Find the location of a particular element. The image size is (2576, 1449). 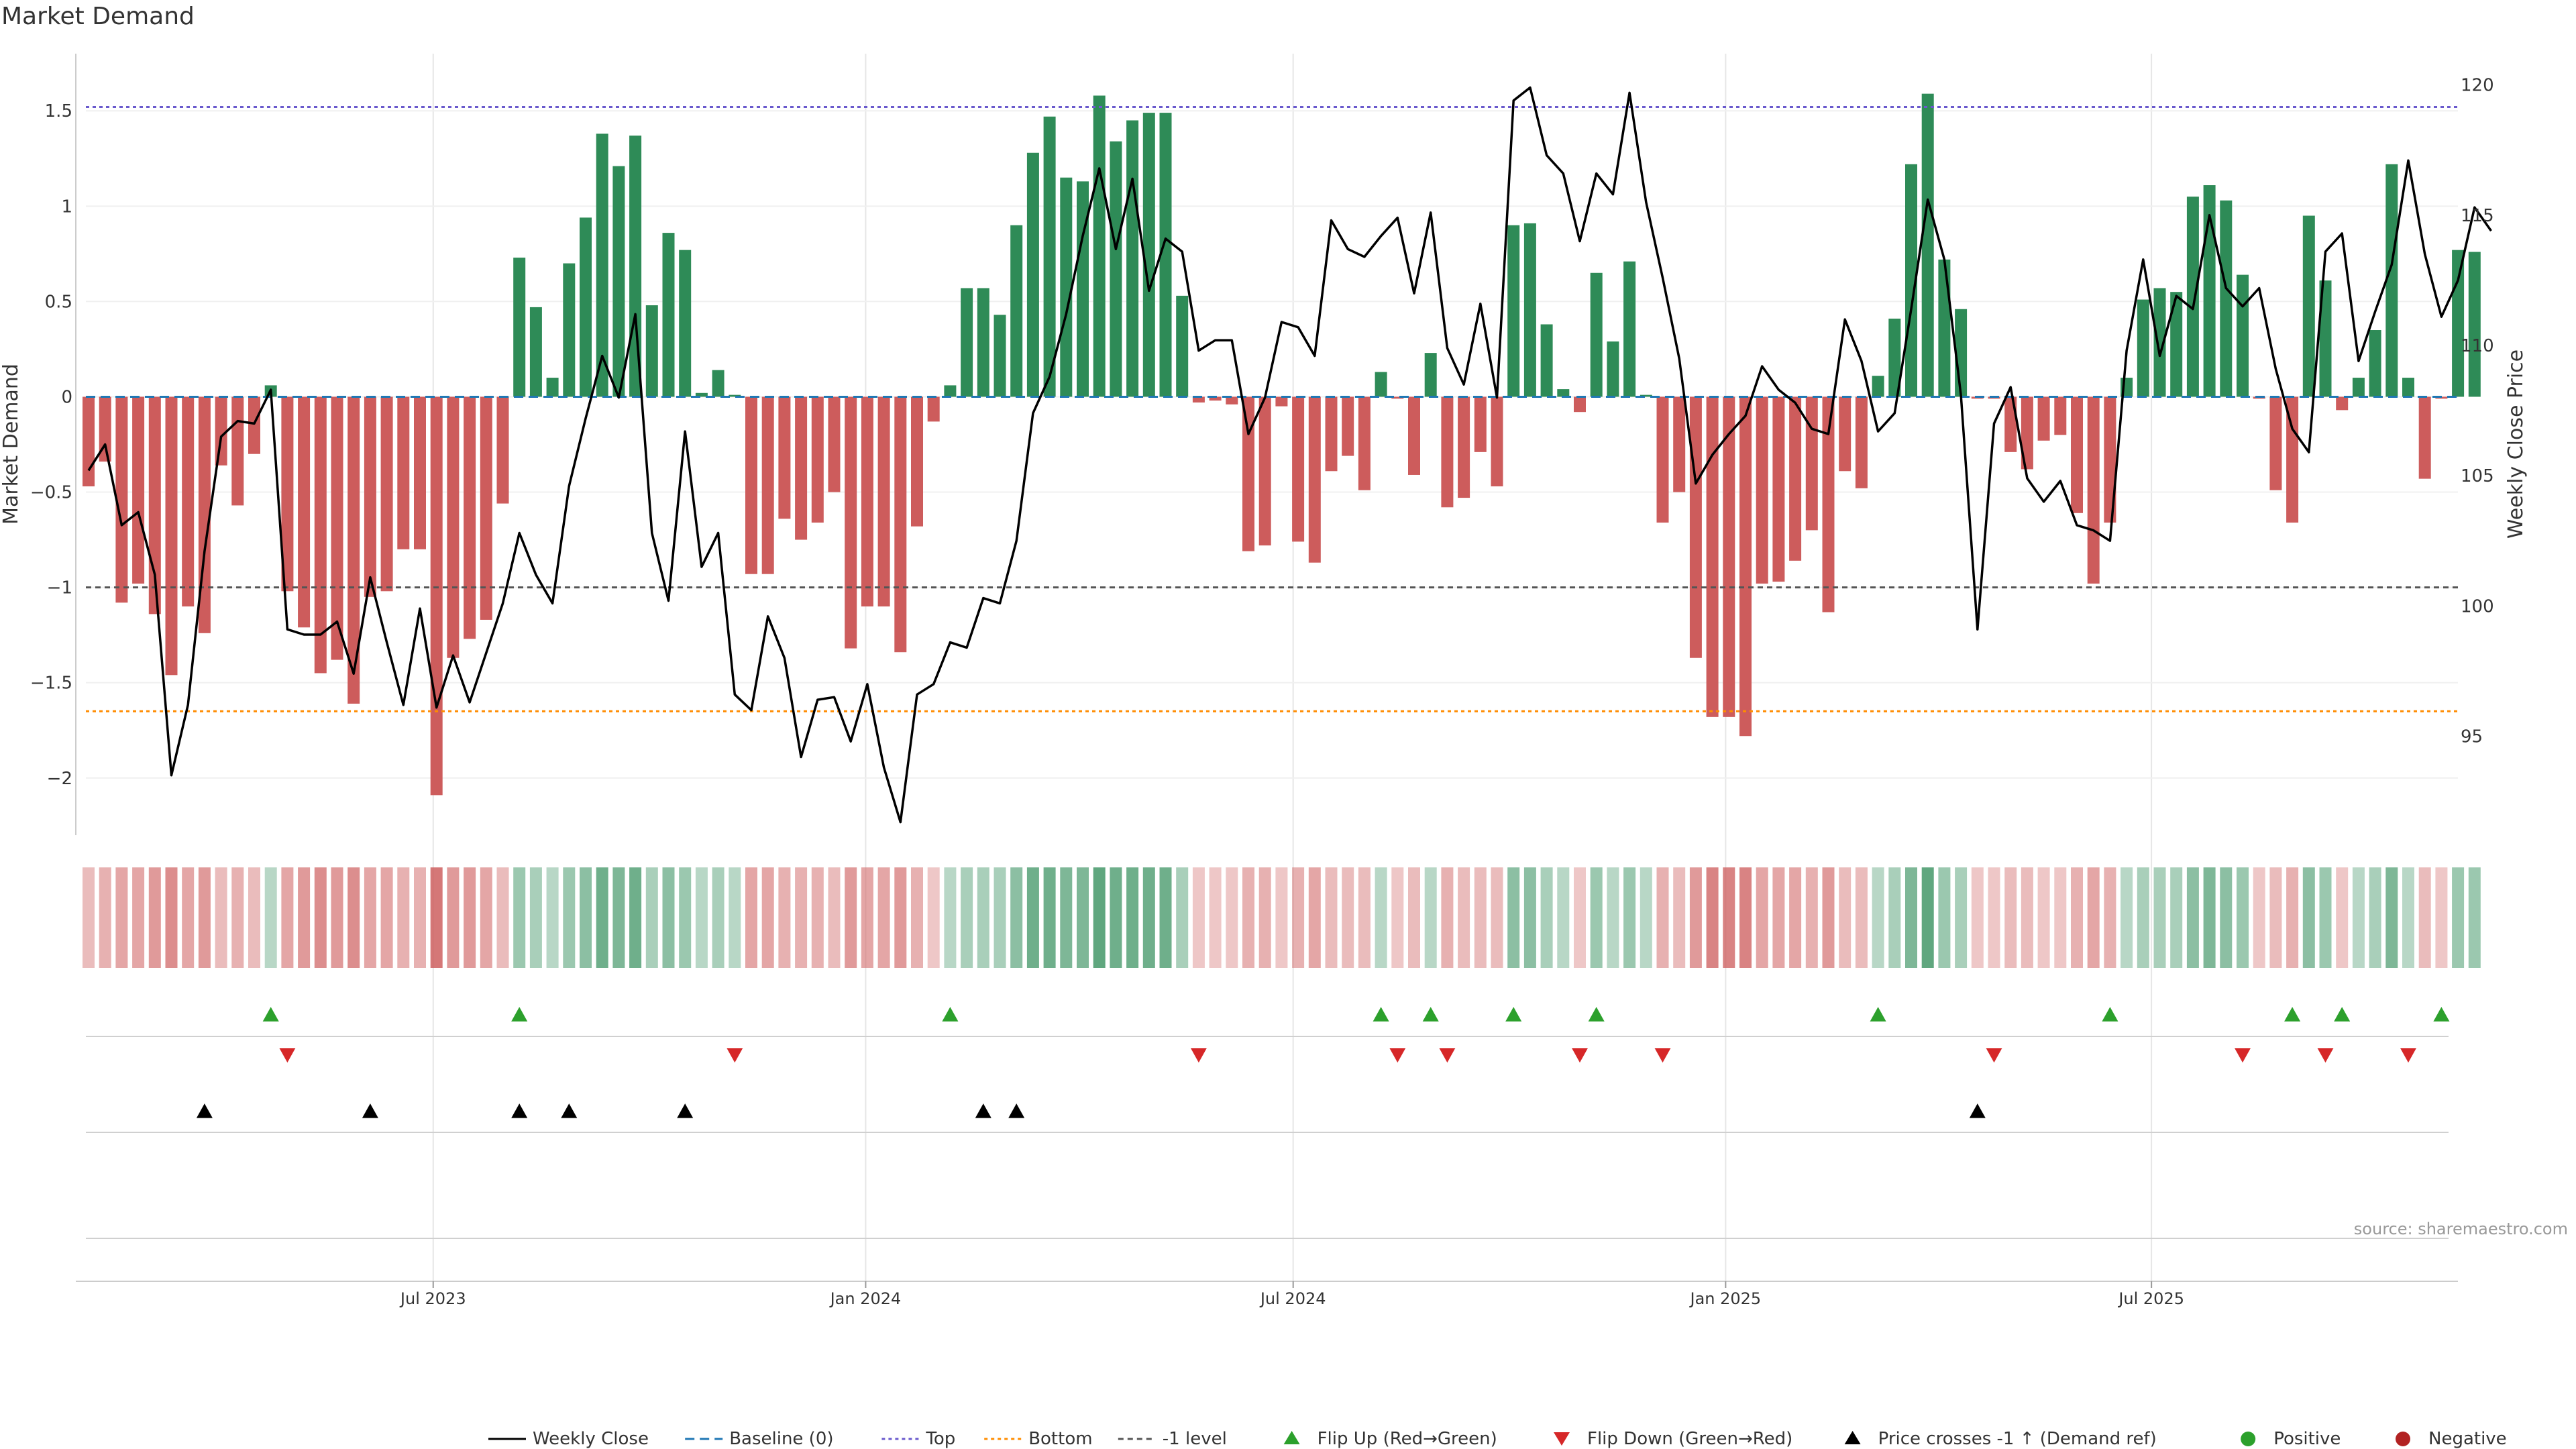

x-tick-label: Jul 2025 is located at coordinates (2150, 1298).